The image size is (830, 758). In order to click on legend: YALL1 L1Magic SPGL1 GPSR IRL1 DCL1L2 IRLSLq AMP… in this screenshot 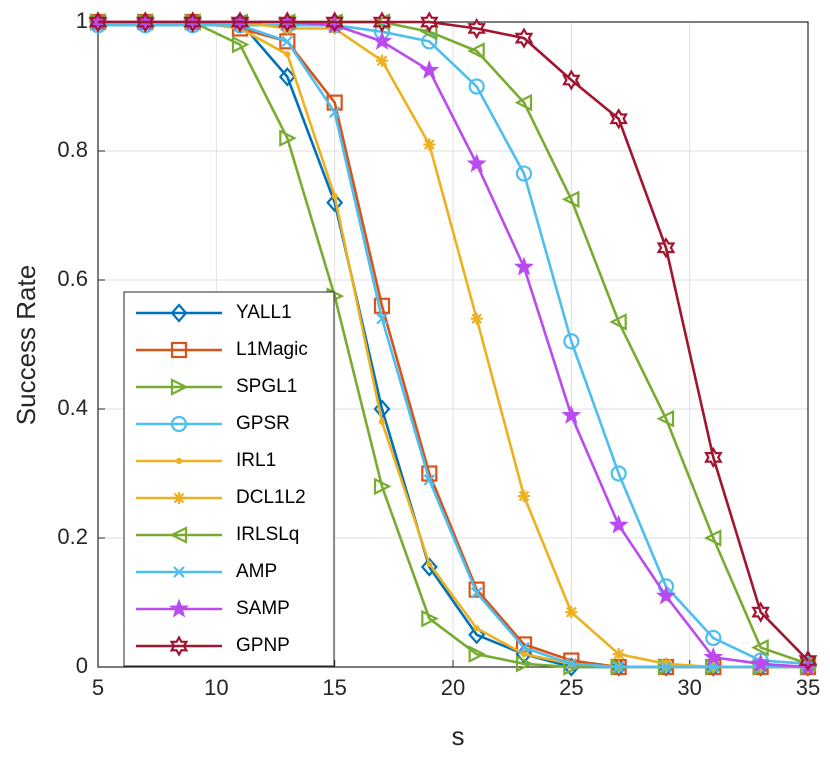, I will do `click(229, 479)`.